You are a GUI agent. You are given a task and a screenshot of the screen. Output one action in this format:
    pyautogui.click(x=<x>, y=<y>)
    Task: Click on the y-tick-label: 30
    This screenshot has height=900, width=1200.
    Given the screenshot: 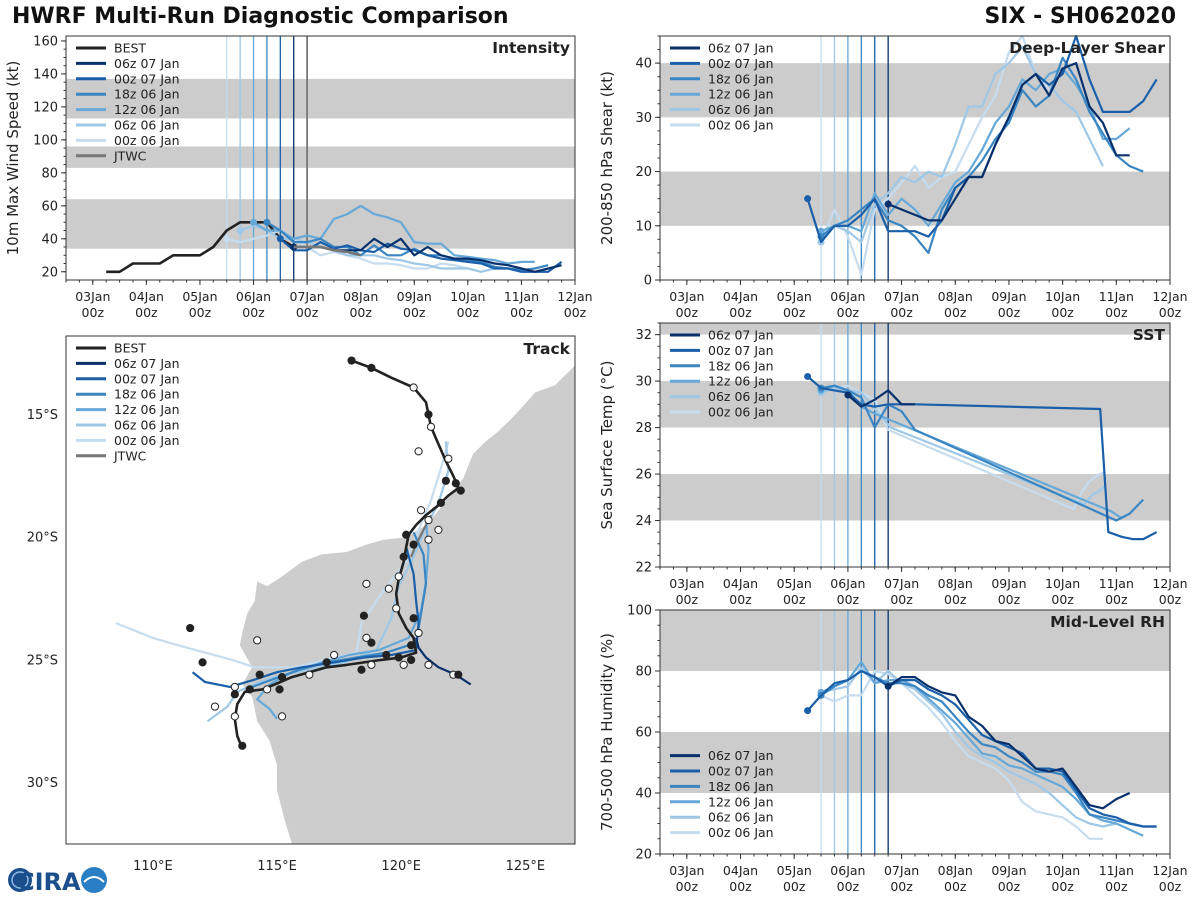 What is the action you would take?
    pyautogui.click(x=643, y=382)
    